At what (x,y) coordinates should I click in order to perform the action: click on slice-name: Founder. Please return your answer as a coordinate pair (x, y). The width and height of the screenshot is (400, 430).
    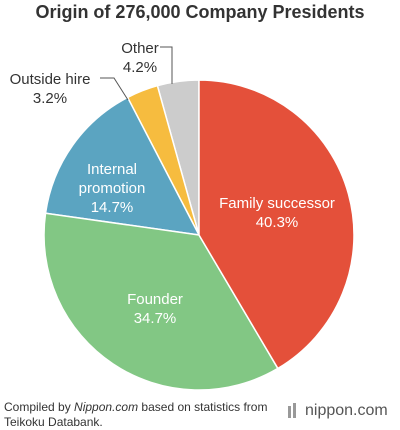
    Looking at the image, I should click on (155, 299).